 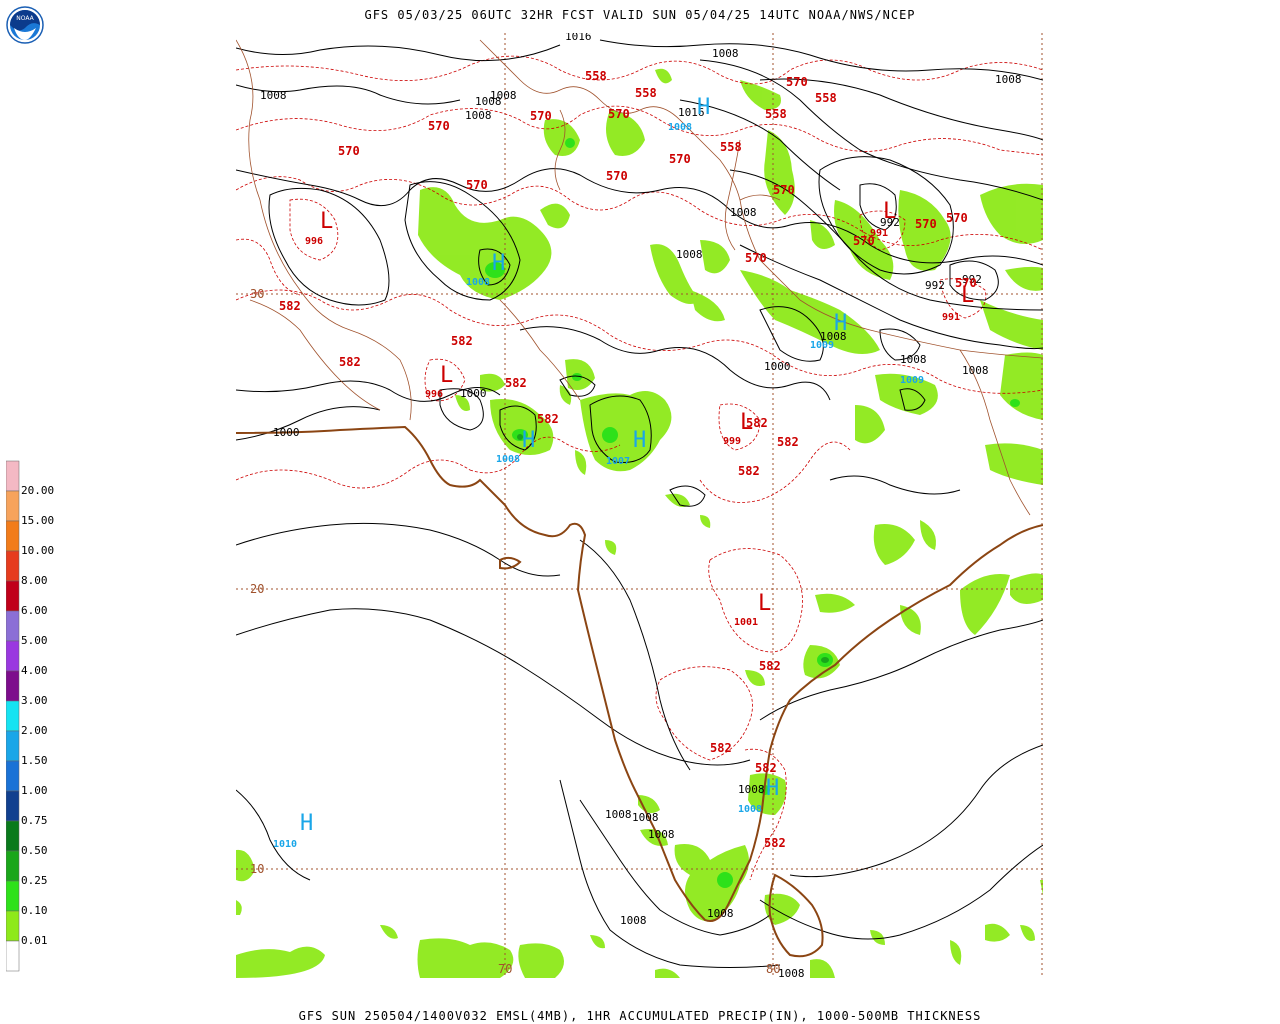 What do you see at coordinates (37, 520) in the screenshot?
I see `legend-label: 15.00` at bounding box center [37, 520].